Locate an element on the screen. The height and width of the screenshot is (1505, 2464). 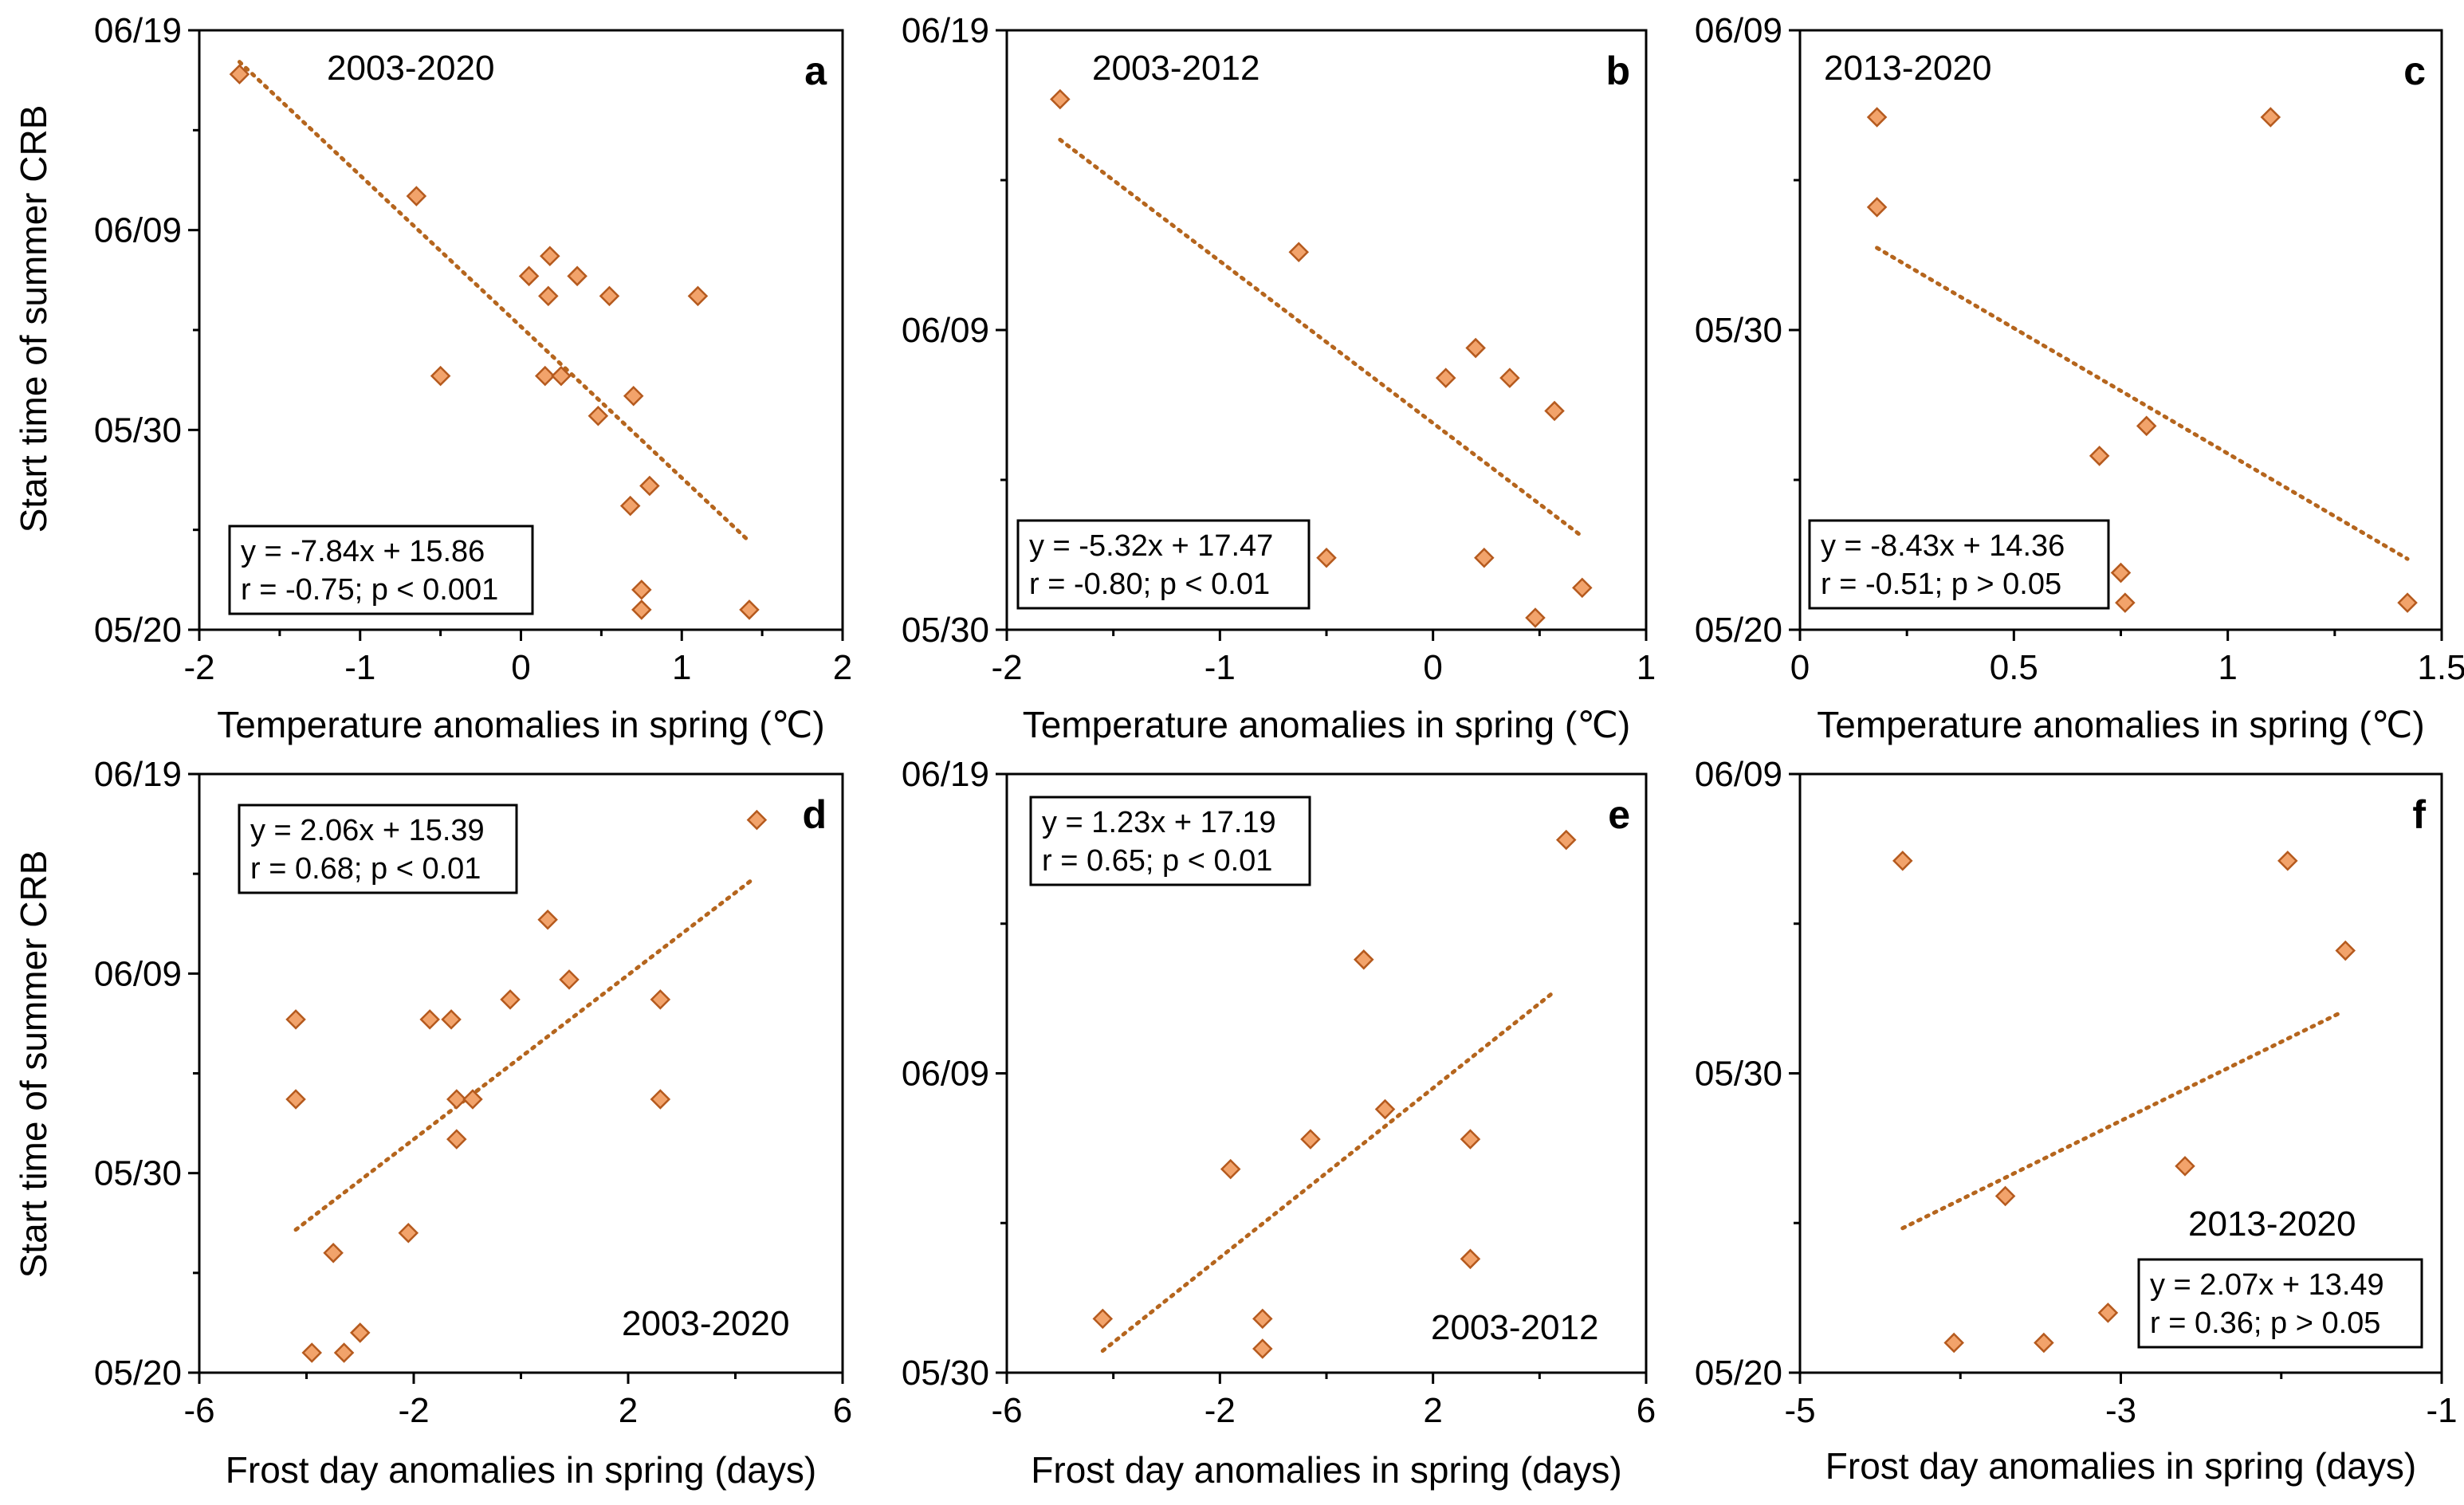
x-tick-label: 1 is located at coordinates (1646, 667).